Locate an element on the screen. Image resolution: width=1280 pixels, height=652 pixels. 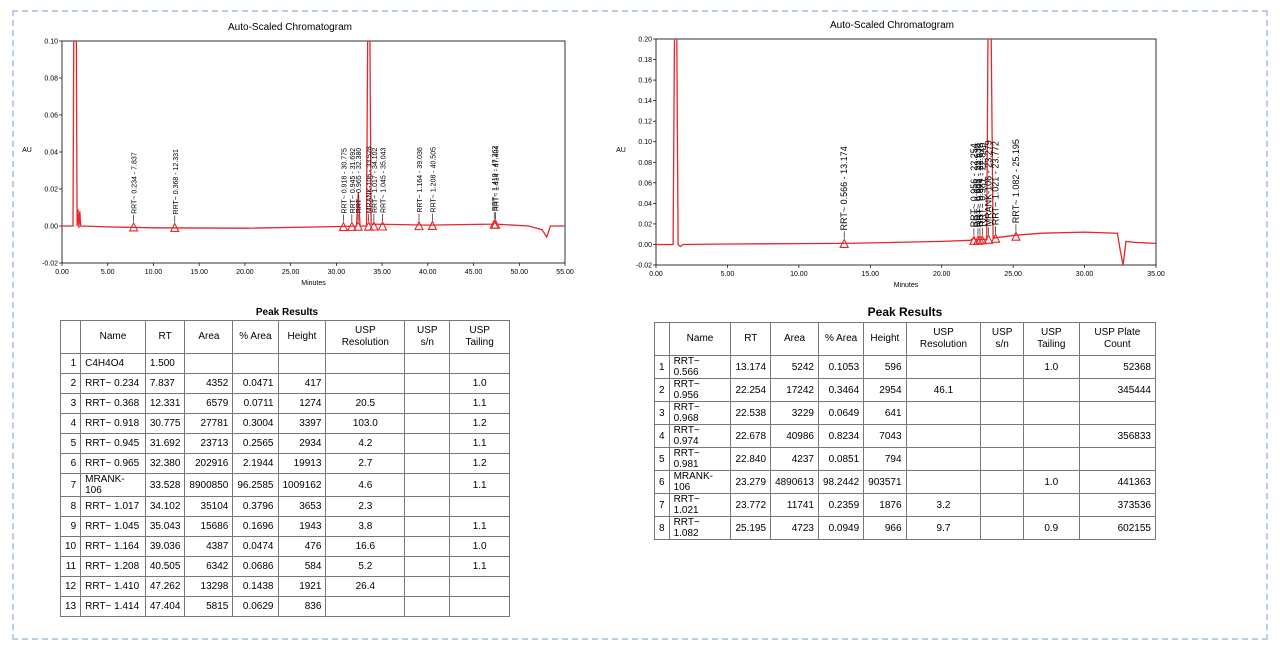
x-tick-label: 30.00 is located at coordinates (337, 272).